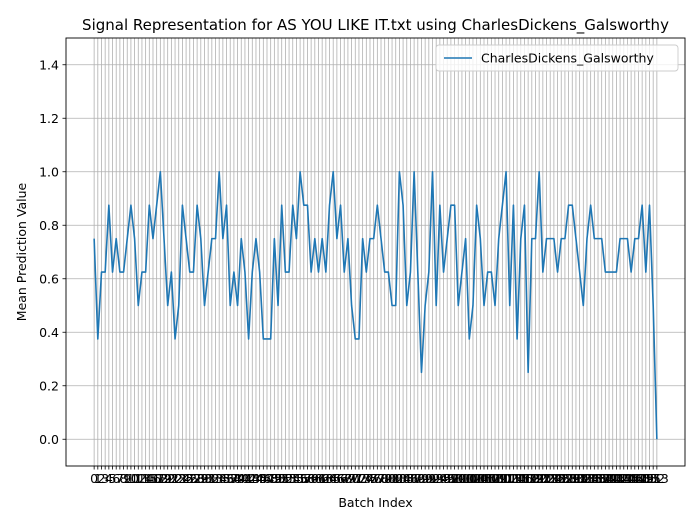 The height and width of the screenshot is (525, 700). What do you see at coordinates (565, 478) in the screenshot?
I see `x-tick-label: 128` at bounding box center [565, 478].